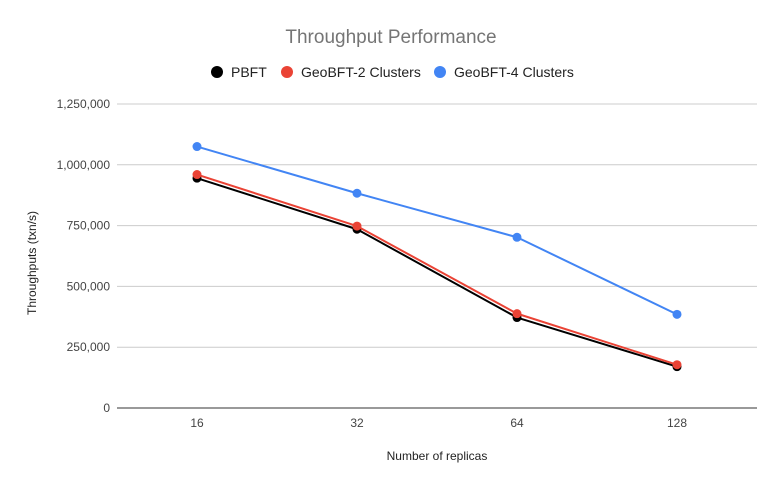 The image size is (782, 487). Describe the element at coordinates (390, 37) in the screenshot. I see `chart-title: Throughput Performance` at that location.